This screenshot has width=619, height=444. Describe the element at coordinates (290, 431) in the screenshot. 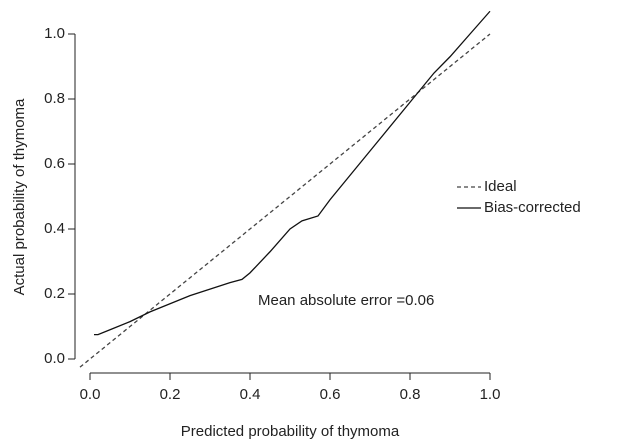

I see `x-axis-label: Predicted probability of thymoma` at that location.